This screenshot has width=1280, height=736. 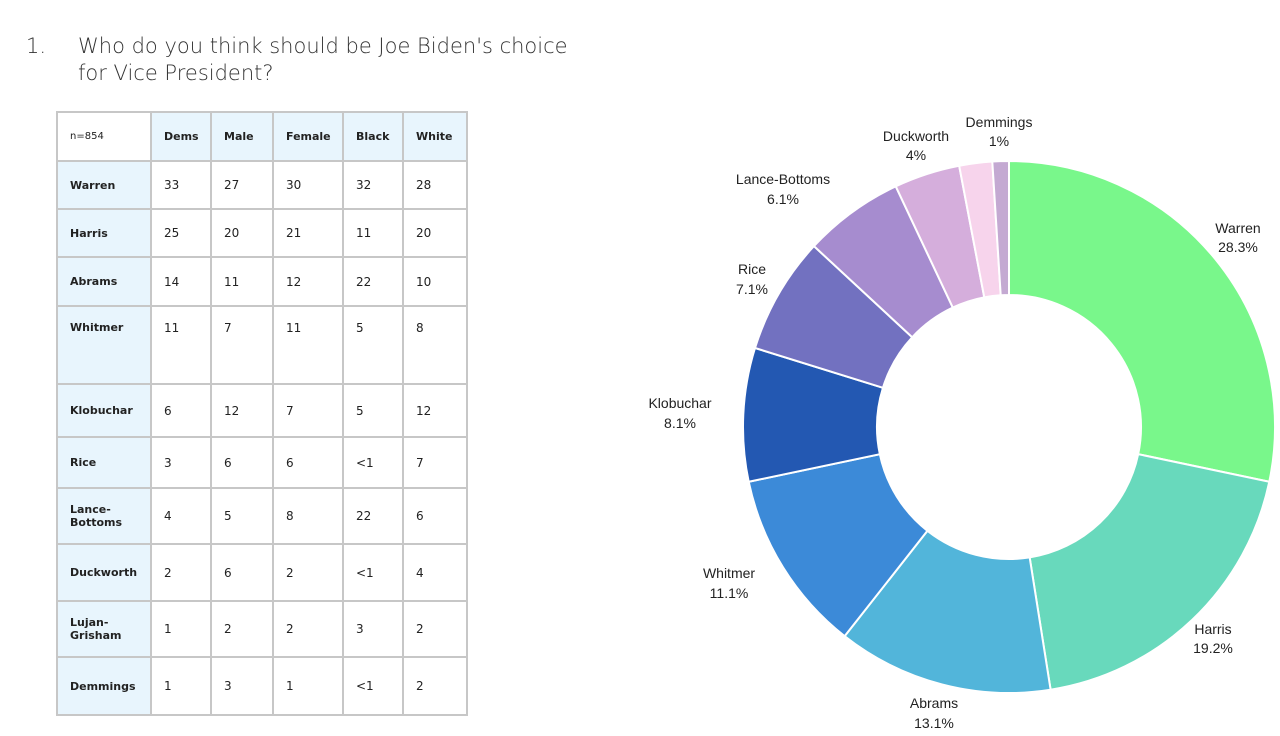 I want to click on slice-value-label: 19.2%, so click(x=1213, y=648).